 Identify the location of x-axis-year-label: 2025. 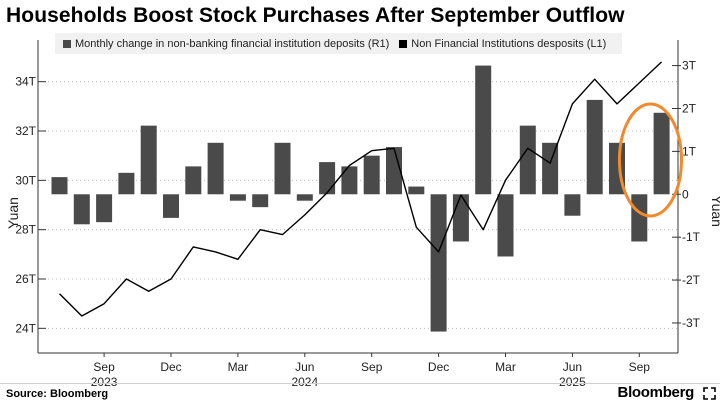
(572, 382).